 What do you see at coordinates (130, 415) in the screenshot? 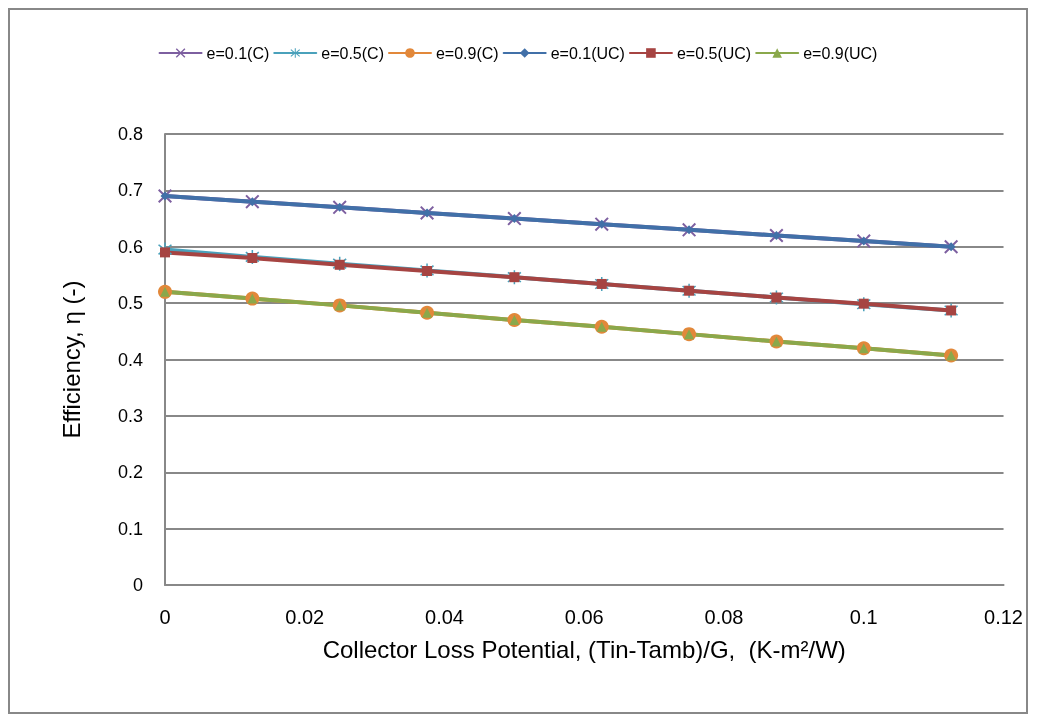
I see `y-tick-label: 0.3` at bounding box center [130, 415].